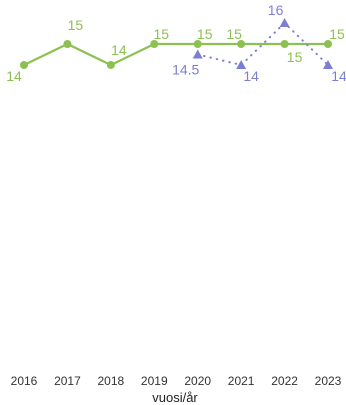 The image size is (346, 405). I want to click on x-axis-label: vuosi/år, so click(175, 397).